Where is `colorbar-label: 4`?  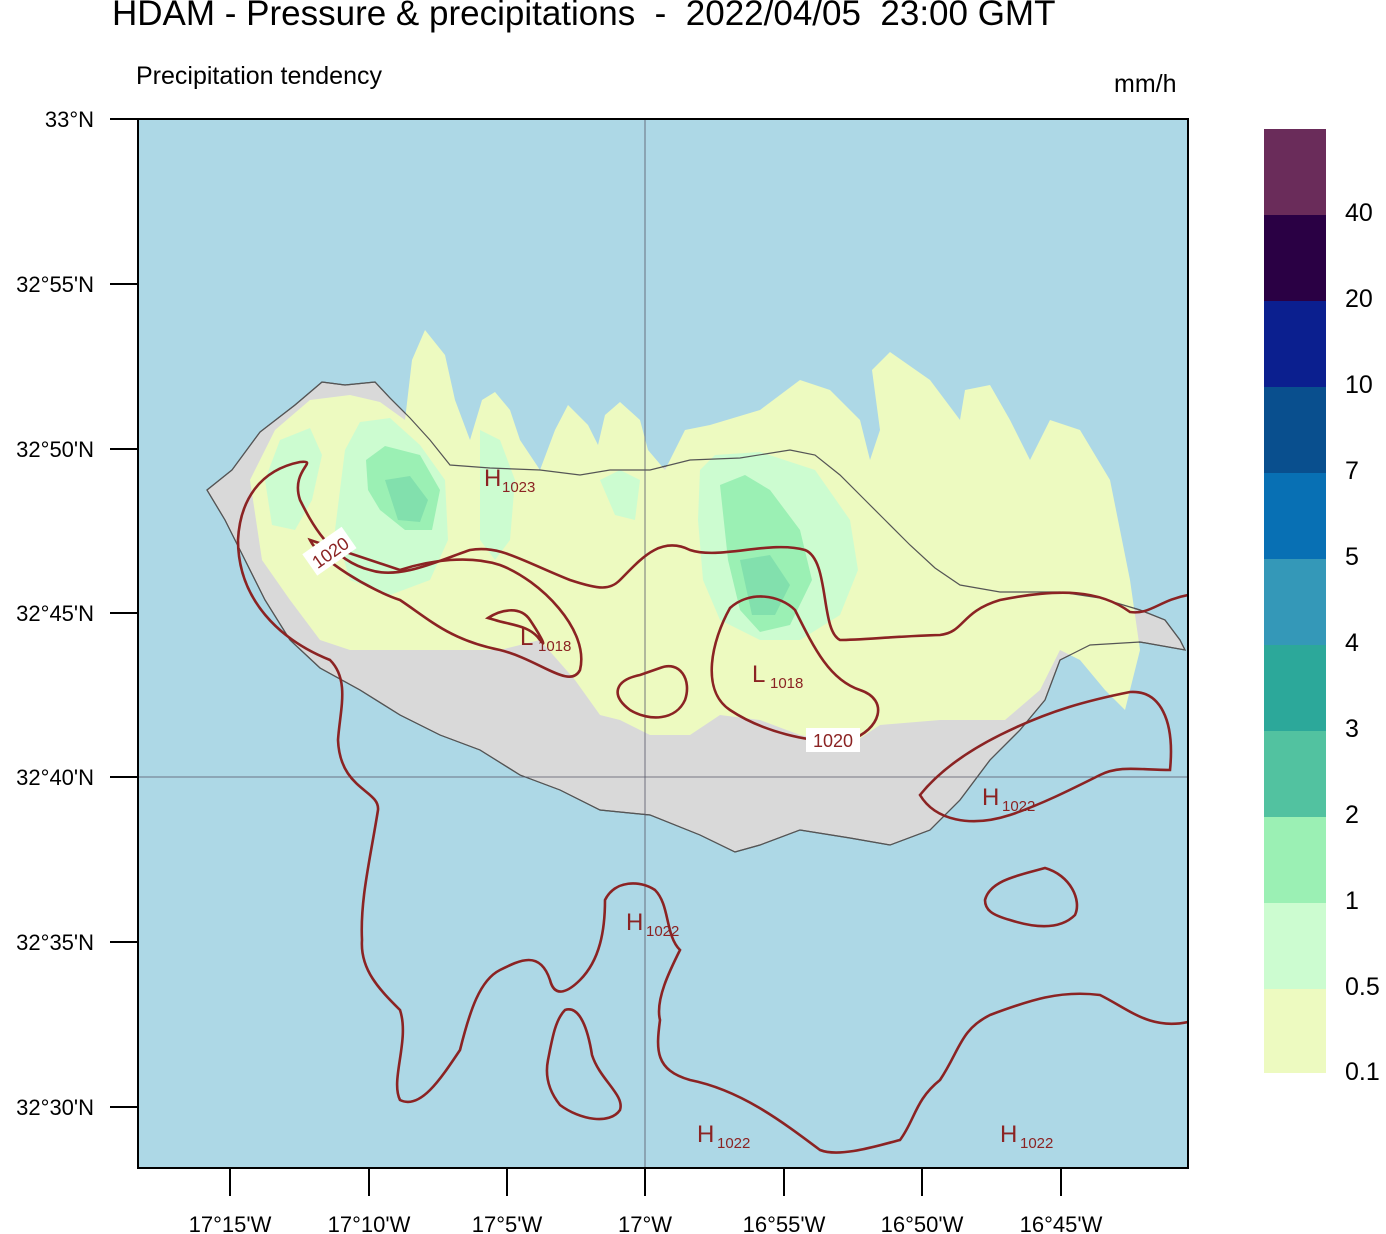
colorbar-label: 4 is located at coordinates (1352, 643).